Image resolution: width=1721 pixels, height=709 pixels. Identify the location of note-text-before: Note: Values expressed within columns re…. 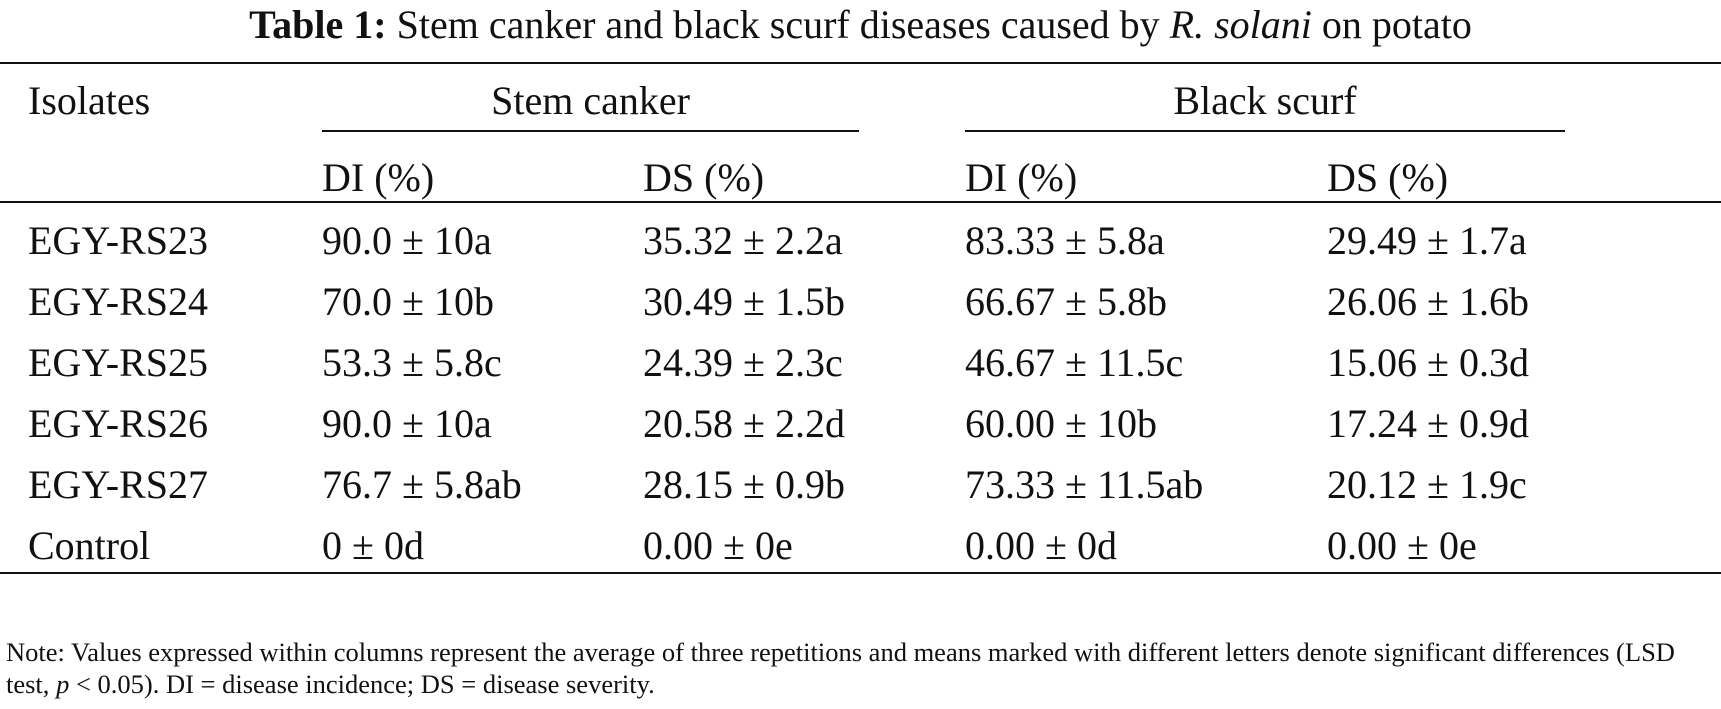
(840, 668).